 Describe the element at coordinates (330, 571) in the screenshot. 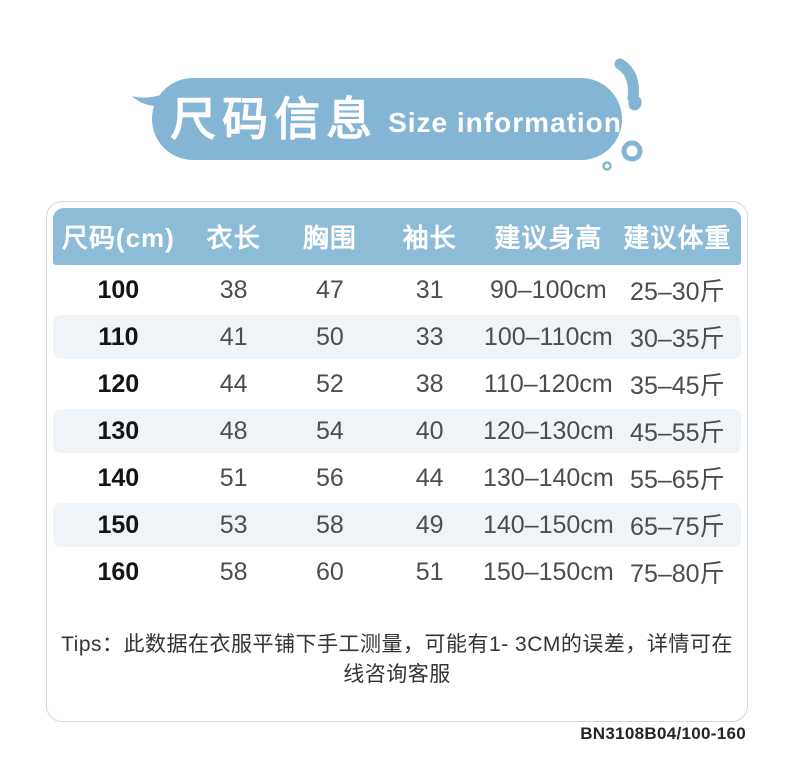

I see `table-cell: 60` at that location.